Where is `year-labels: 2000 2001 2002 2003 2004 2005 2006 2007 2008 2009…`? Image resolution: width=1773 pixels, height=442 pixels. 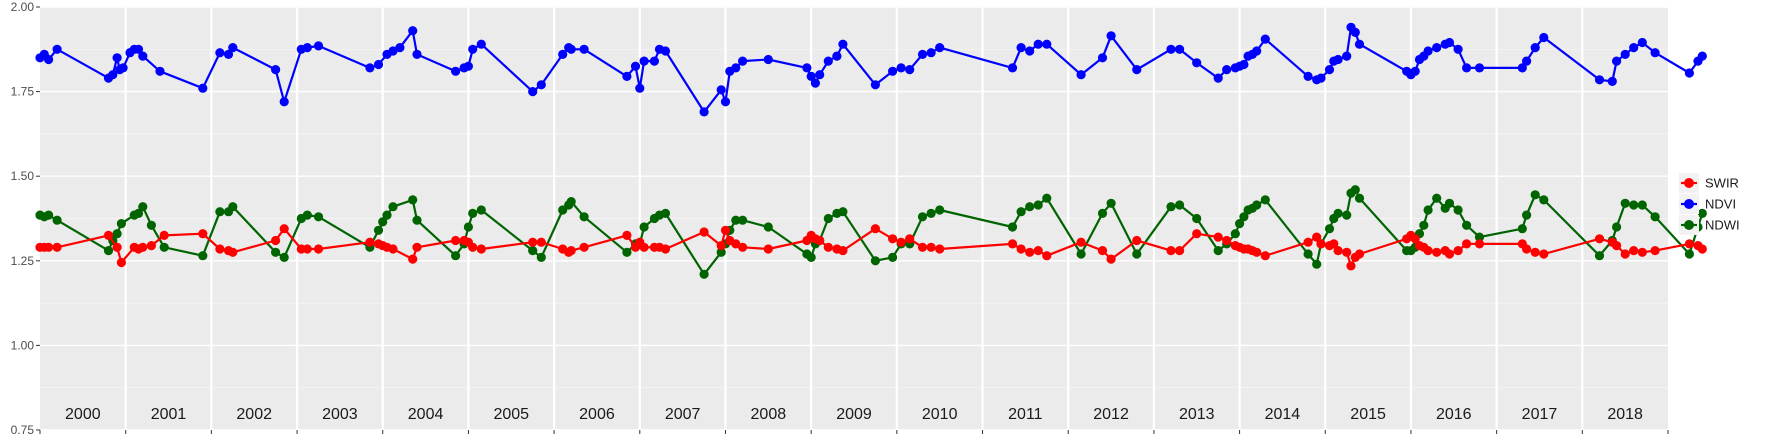 year-labels: 2000 2001 2002 2003 2004 2005 2006 2007 2008 2009… is located at coordinates (854, 414).